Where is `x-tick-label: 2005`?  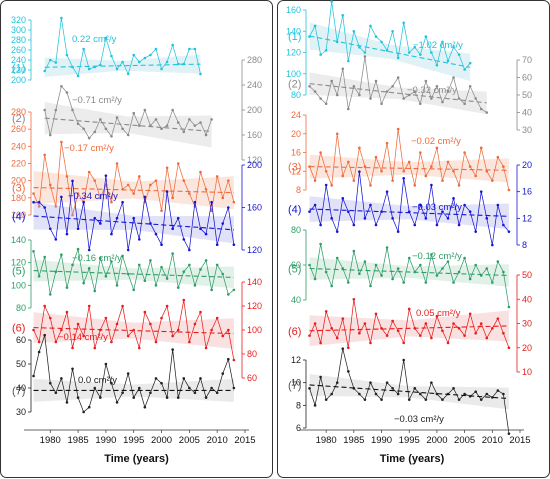 x-tick-label: 2005 is located at coordinates (464, 440).